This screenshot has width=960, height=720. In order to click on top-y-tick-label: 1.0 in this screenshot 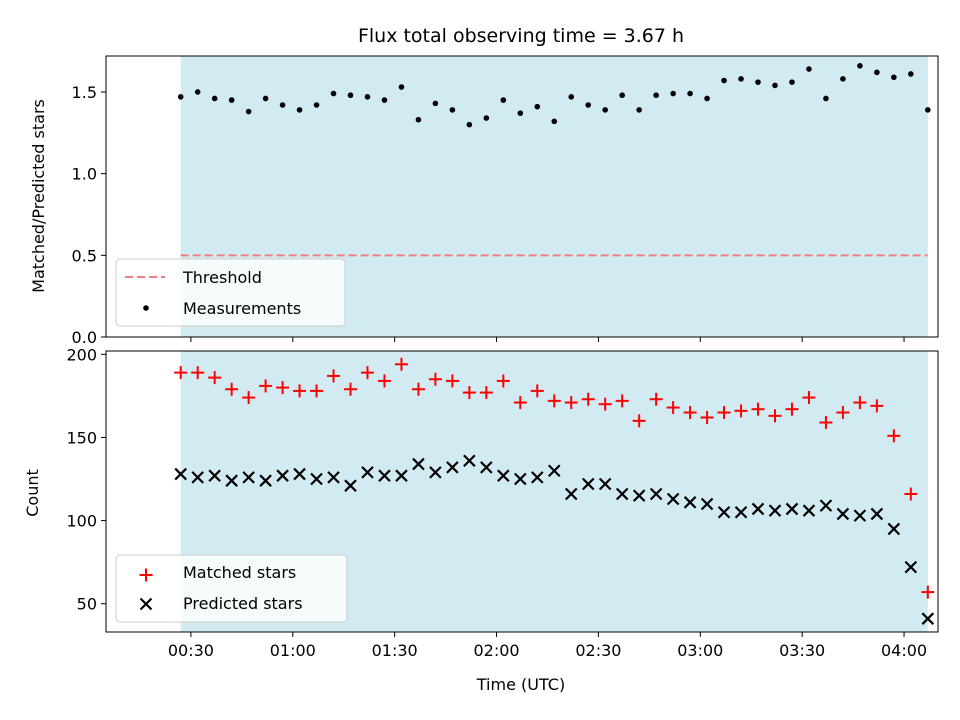, I will do `click(84, 174)`.